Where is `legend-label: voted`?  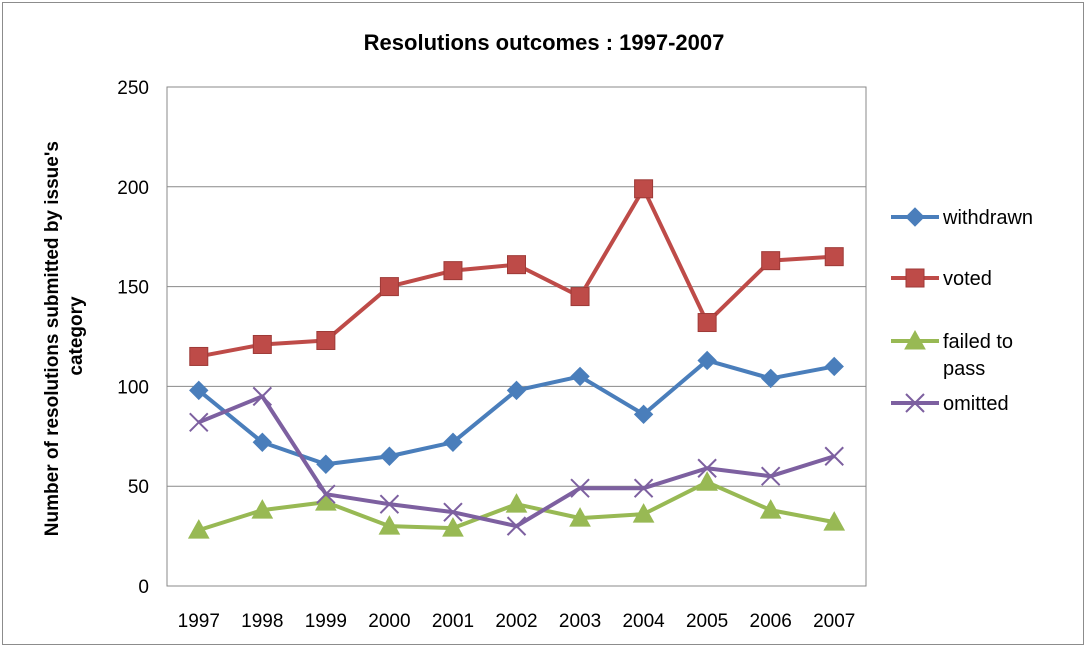 legend-label: voted is located at coordinates (967, 279).